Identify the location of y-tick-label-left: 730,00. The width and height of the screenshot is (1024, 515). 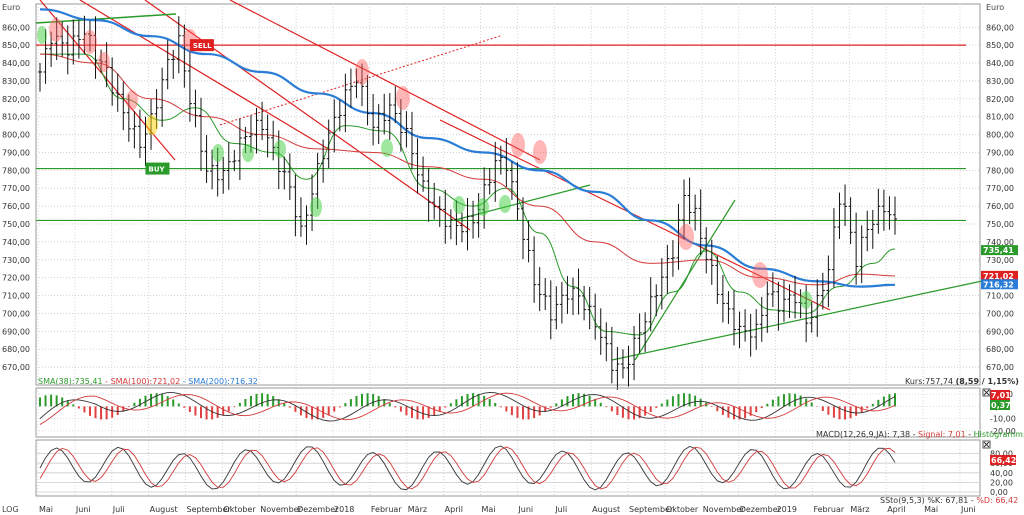
(16, 260).